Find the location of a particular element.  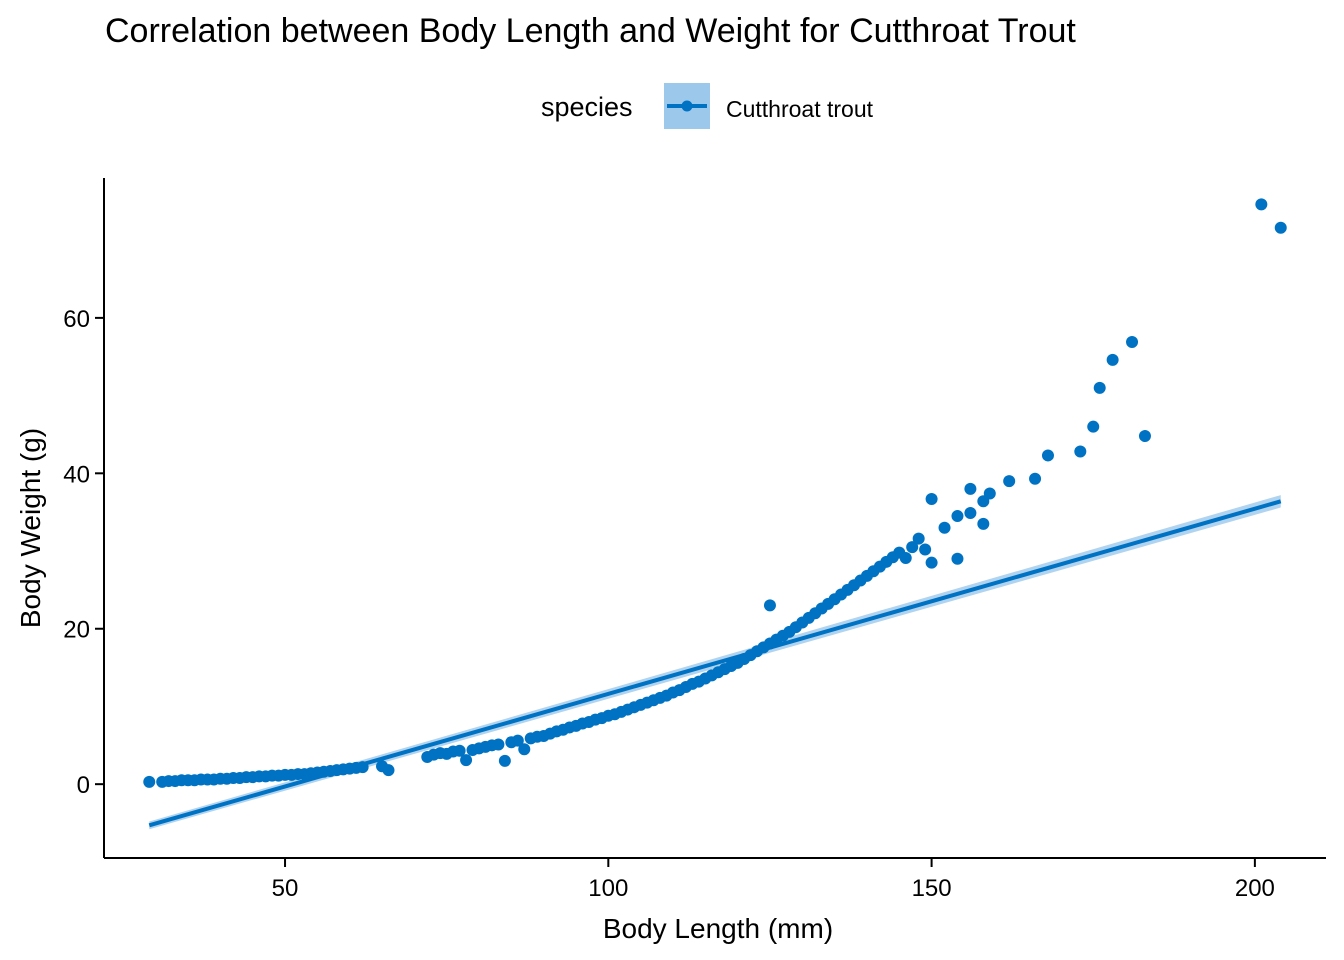

x-tick-label: 50 is located at coordinates (285, 888).